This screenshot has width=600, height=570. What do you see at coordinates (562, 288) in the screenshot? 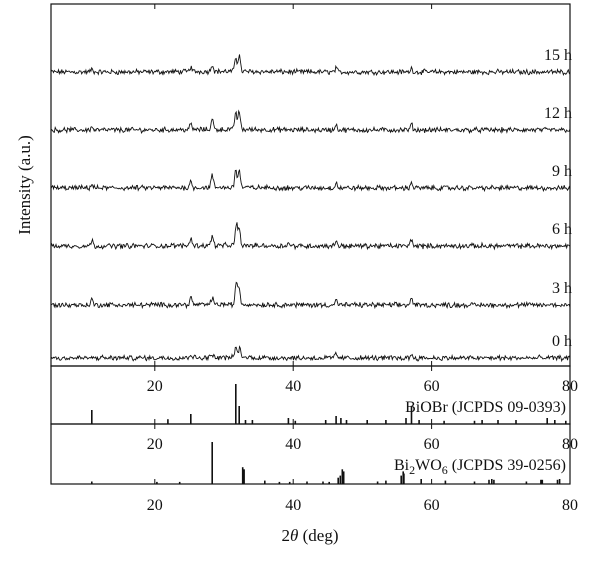
I see `trace-label: 3 h` at bounding box center [562, 288].